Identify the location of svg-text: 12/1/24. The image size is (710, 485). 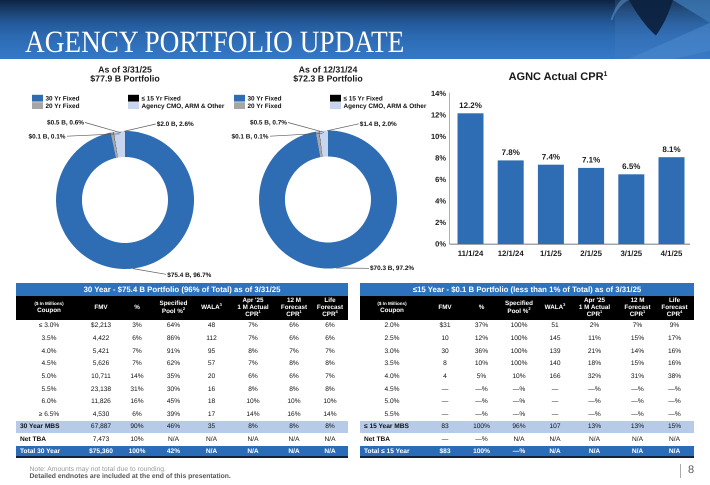
(511, 253).